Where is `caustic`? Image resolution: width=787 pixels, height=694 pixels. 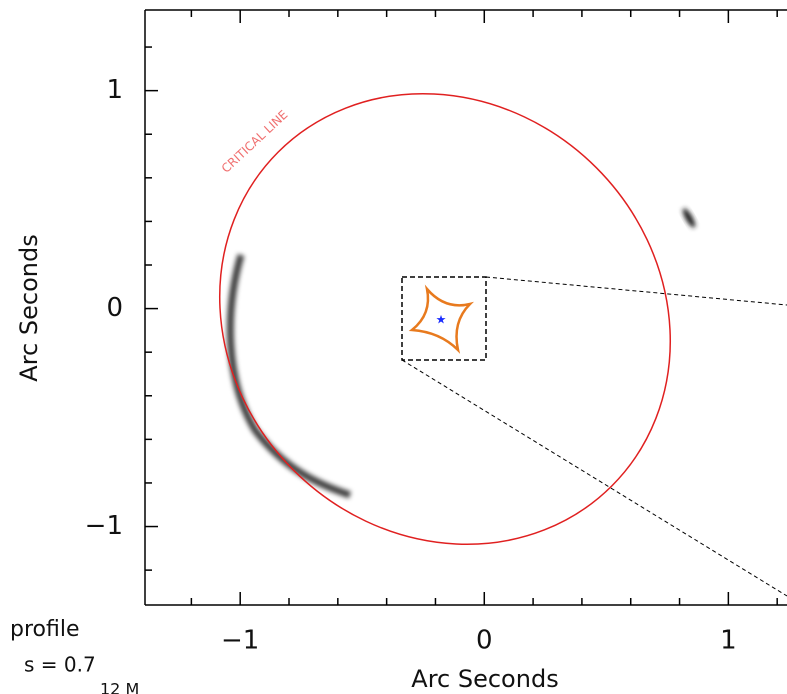 caustic is located at coordinates (441, 319).